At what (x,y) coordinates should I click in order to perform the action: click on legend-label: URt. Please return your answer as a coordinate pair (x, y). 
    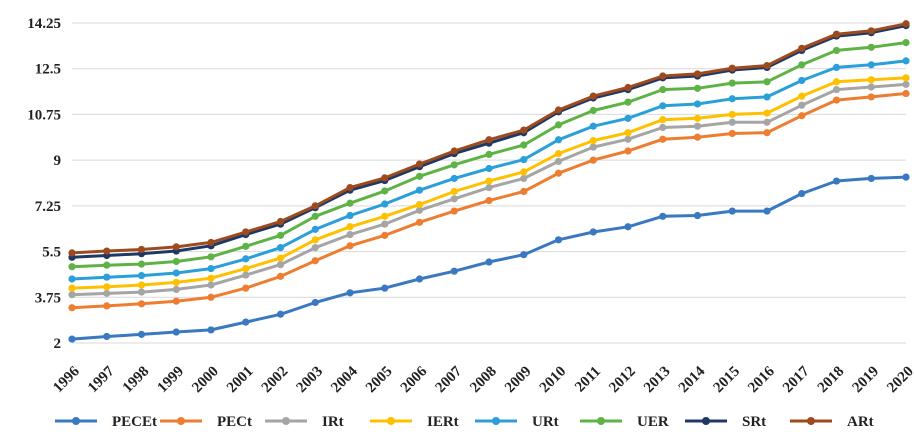
    Looking at the image, I should click on (545, 422).